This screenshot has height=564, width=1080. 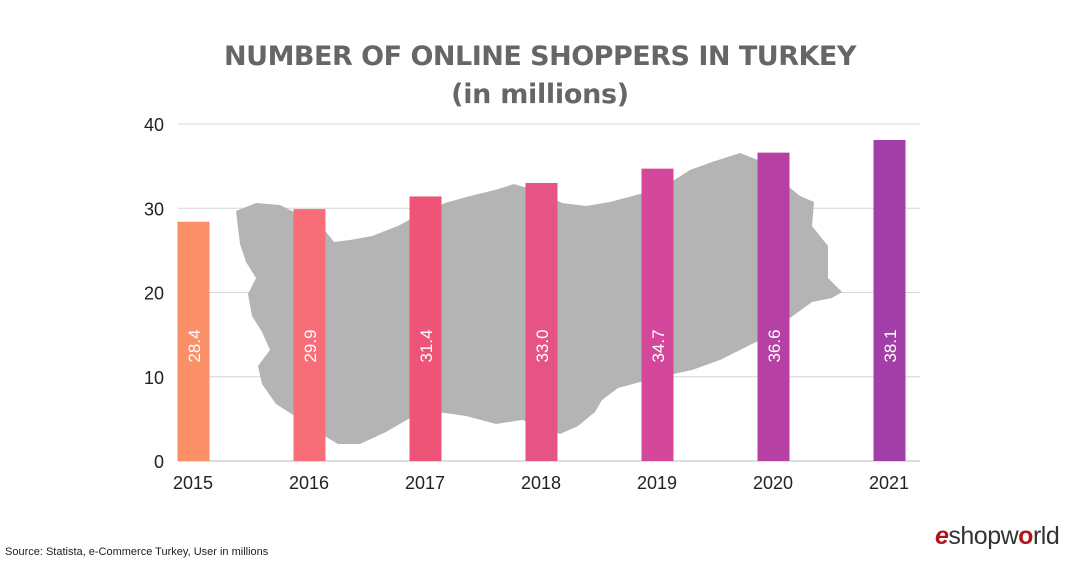 I want to click on y-tick-label: 0, so click(x=159, y=462).